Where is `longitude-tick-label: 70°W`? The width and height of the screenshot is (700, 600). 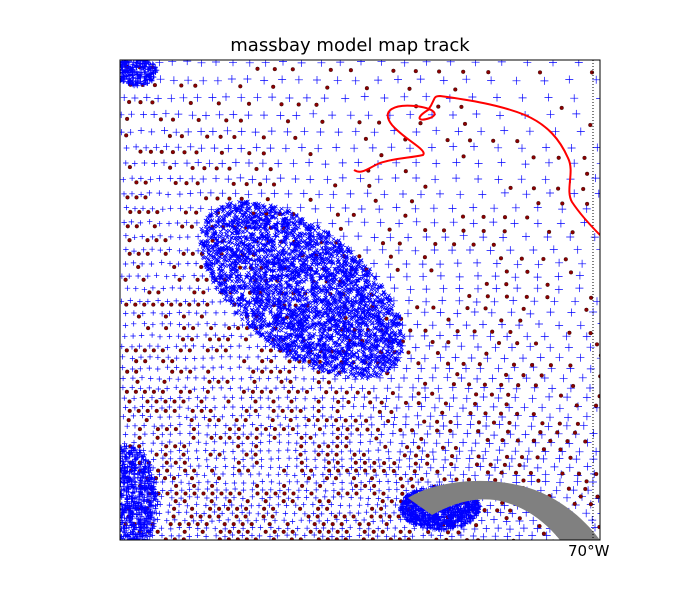
longitude-tick-label: 70°W is located at coordinates (589, 551).